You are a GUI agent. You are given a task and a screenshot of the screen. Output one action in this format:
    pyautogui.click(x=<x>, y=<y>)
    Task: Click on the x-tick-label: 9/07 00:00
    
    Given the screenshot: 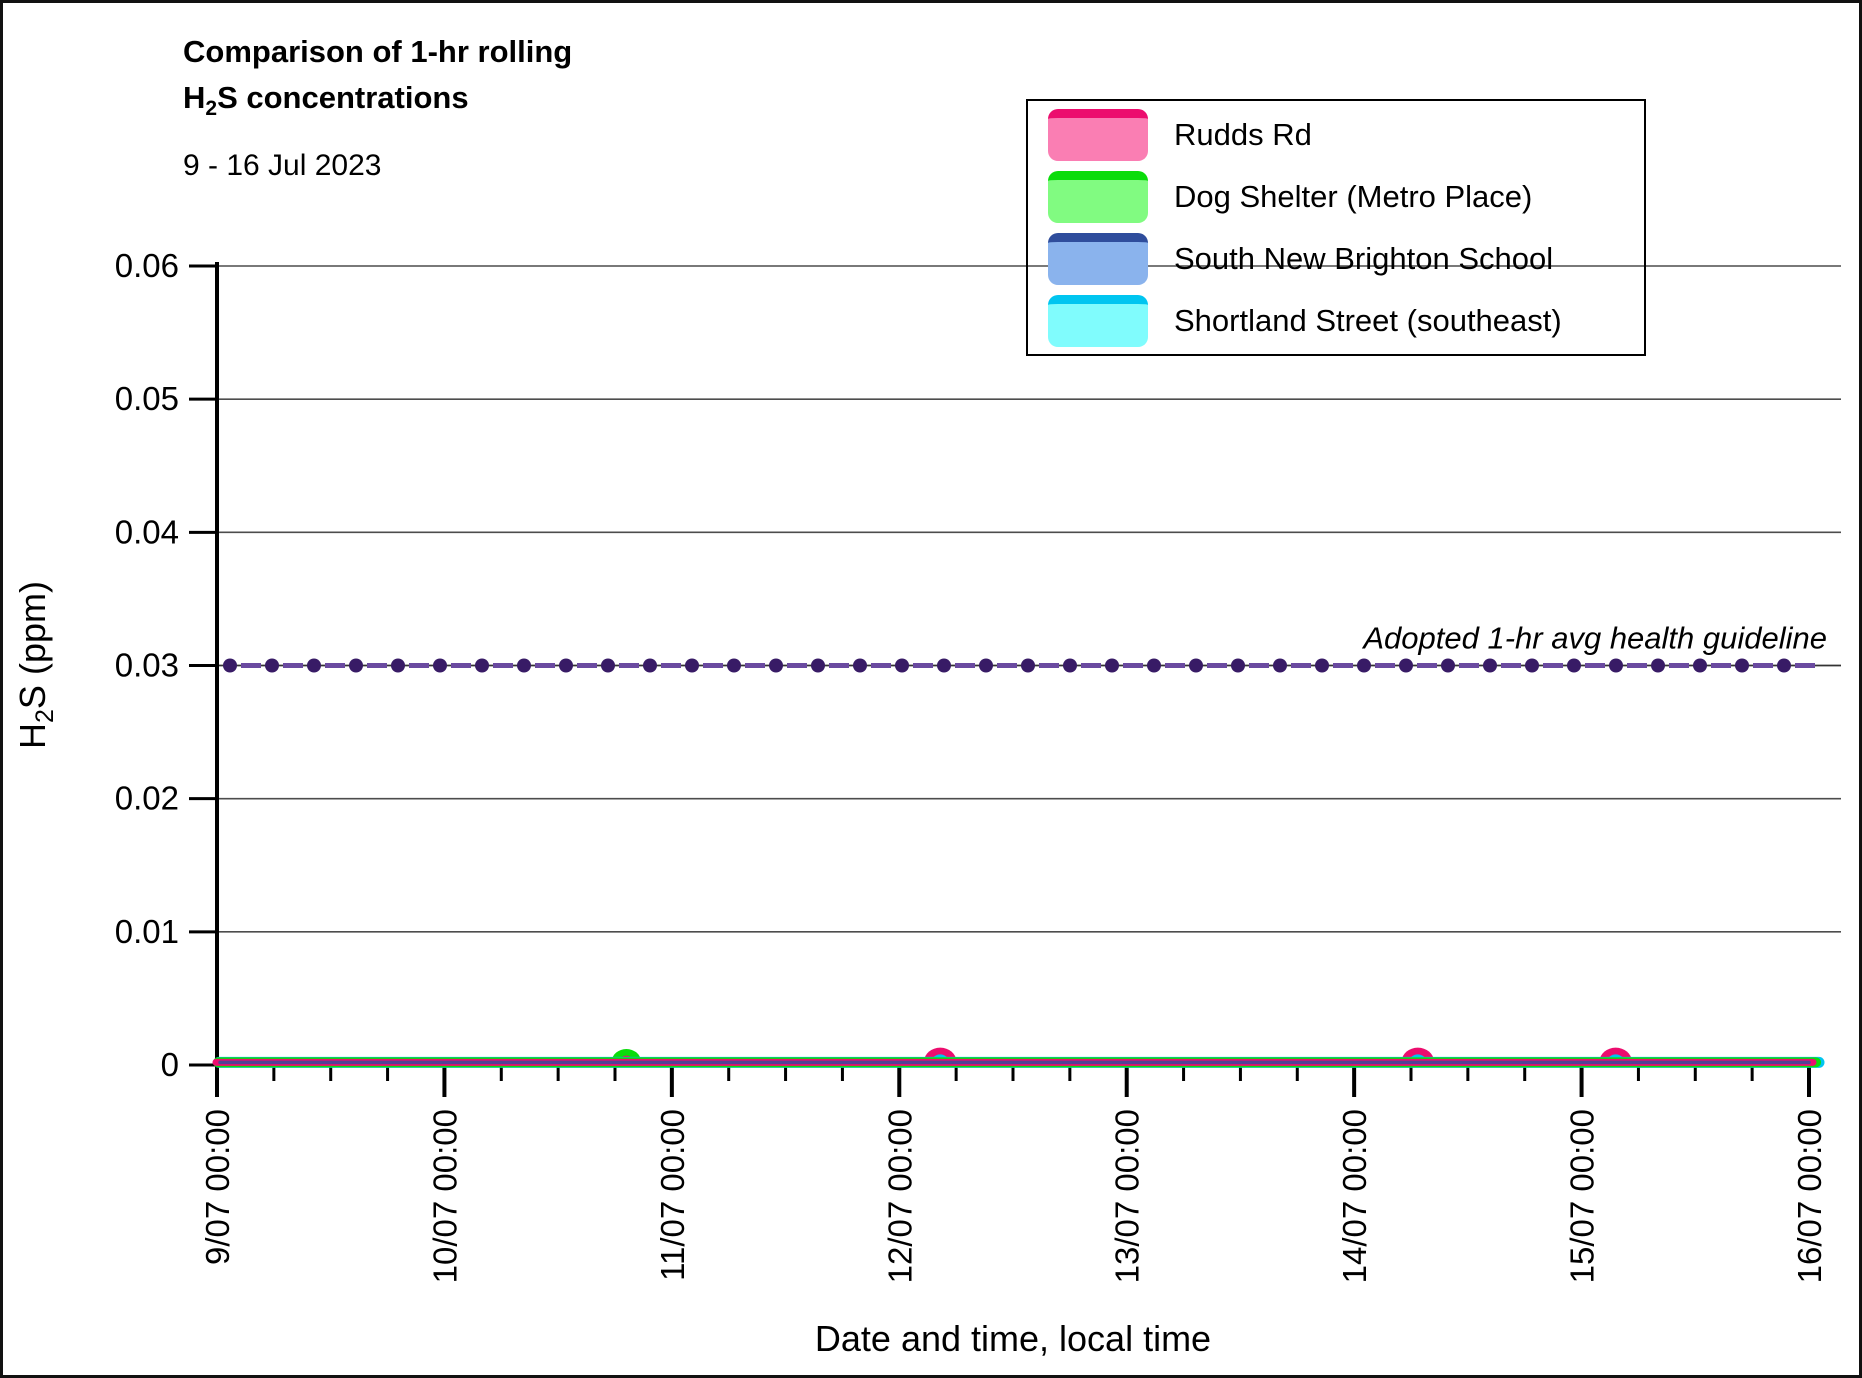 What is the action you would take?
    pyautogui.click(x=217, y=1187)
    